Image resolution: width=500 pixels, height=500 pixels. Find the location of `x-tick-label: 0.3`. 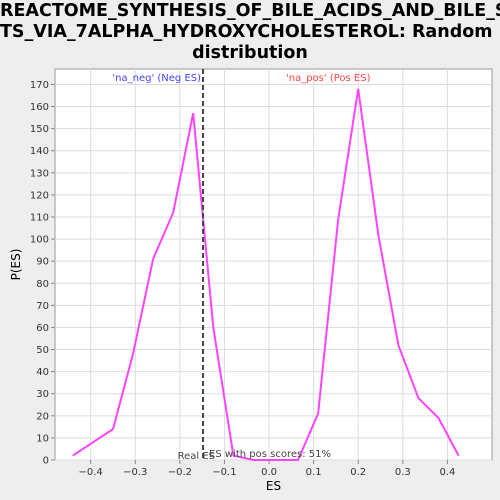

x-tick-label: 0.3 is located at coordinates (403, 472).